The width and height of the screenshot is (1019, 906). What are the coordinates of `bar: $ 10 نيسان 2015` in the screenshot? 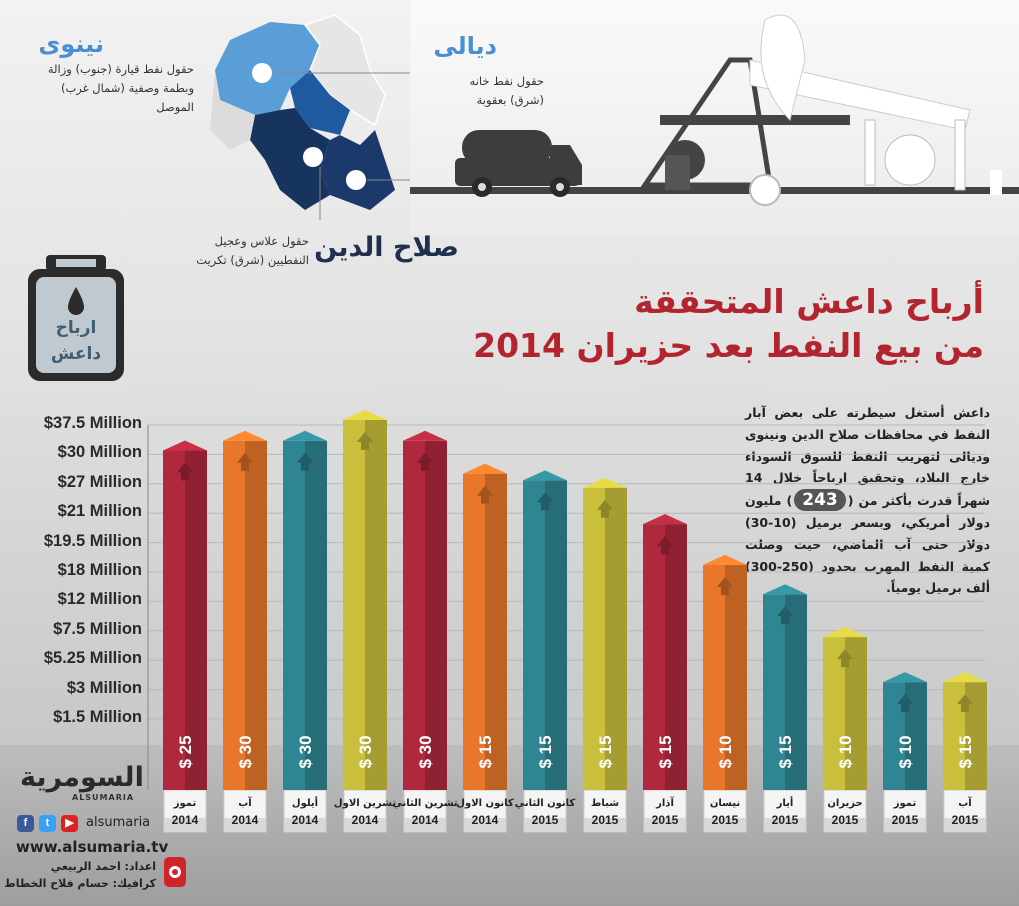 It's located at (725, 693).